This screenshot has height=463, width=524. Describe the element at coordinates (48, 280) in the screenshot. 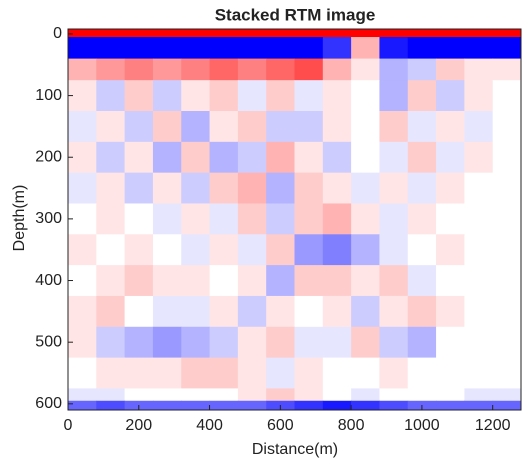

I see `y-tick-label: 400` at that location.